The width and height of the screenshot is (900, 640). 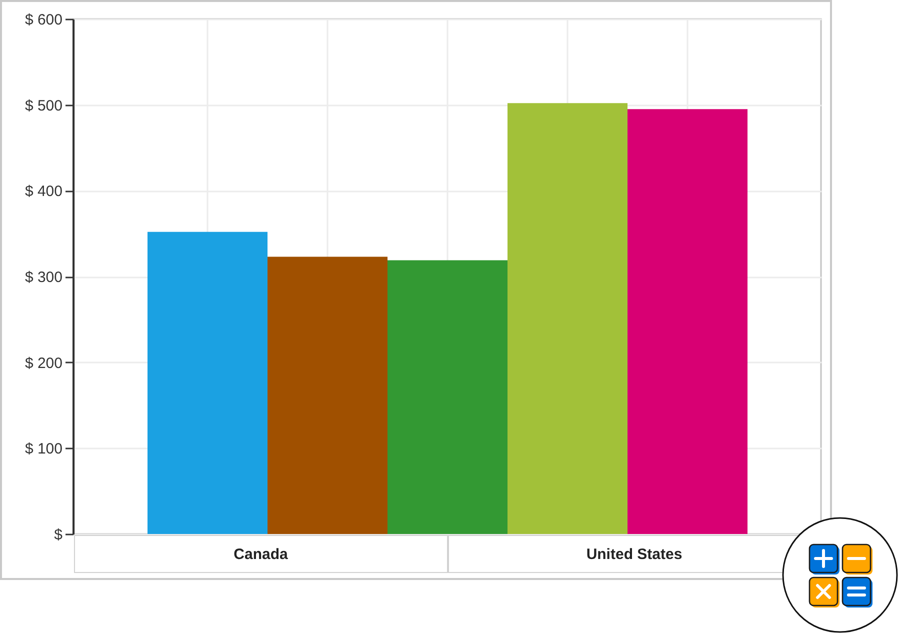 I want to click on y-tick-label: $ 500, so click(x=43, y=105).